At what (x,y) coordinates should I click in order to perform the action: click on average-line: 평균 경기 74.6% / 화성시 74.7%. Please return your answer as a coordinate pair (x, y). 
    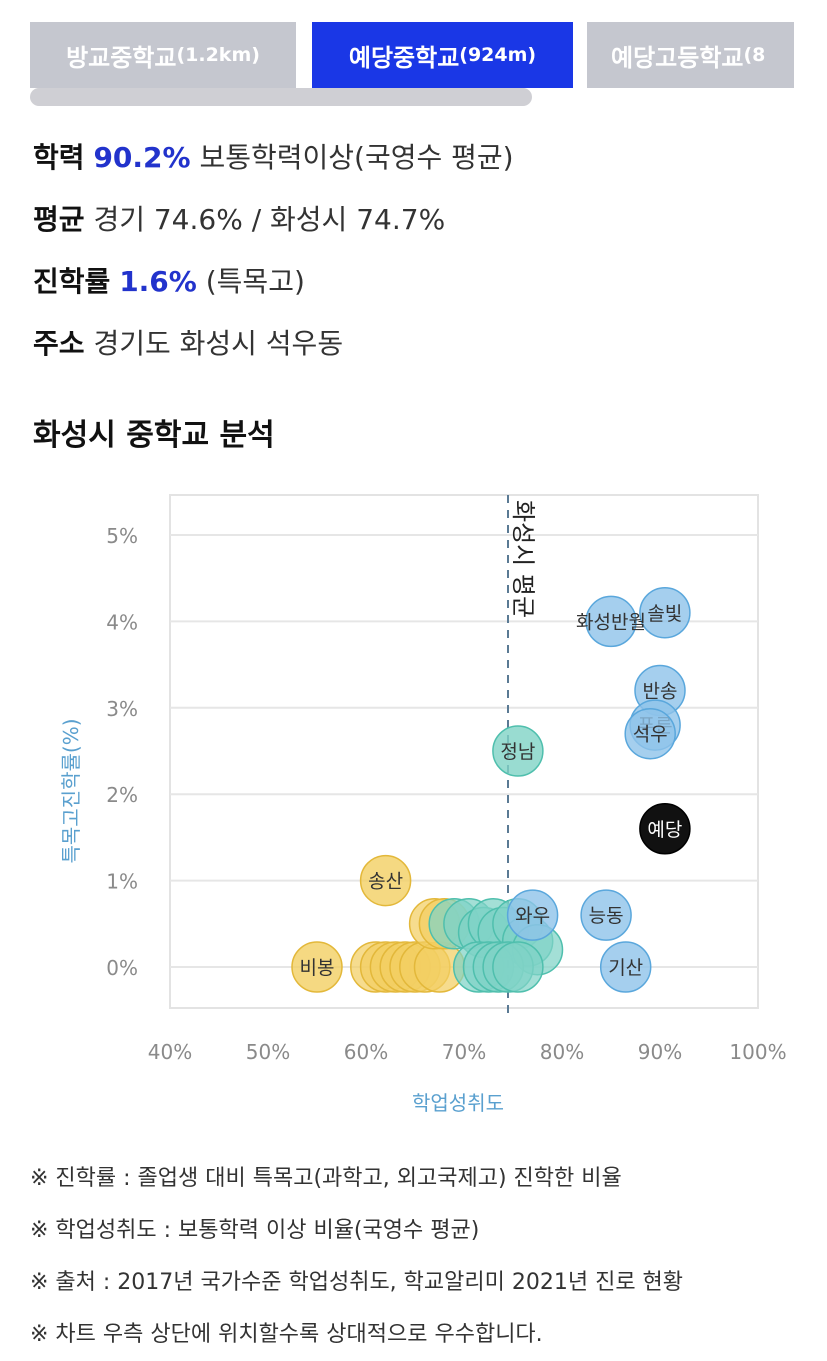
    Looking at the image, I should click on (239, 218).